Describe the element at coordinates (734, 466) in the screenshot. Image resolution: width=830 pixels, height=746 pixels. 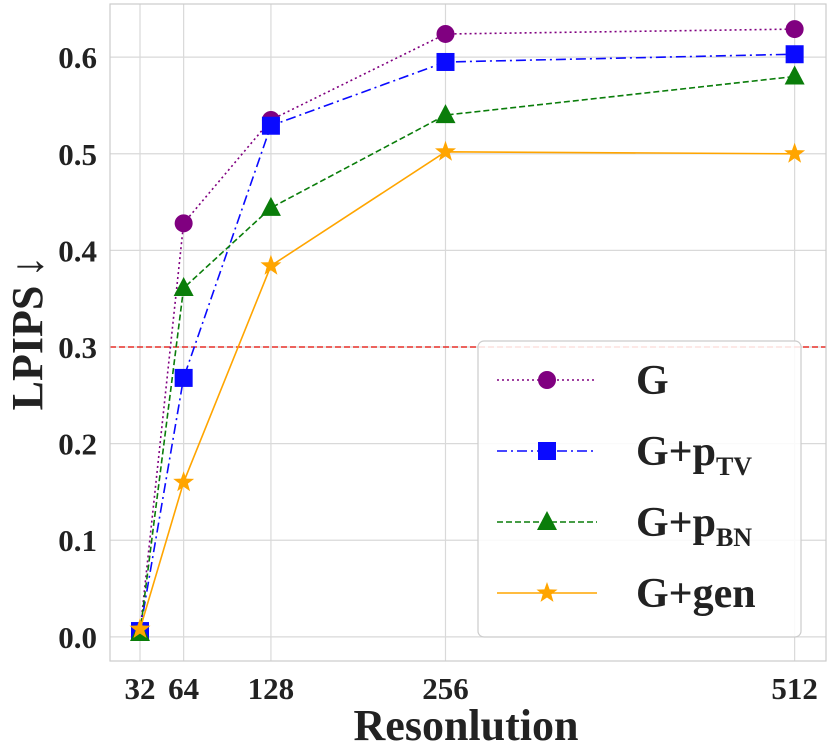
I see `legend-label-subscript: TV` at that location.